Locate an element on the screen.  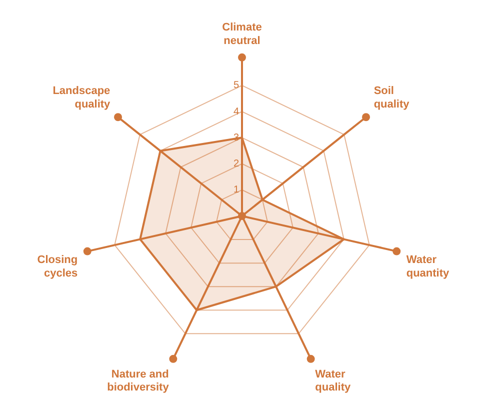
spoke-label: Closing cycles is located at coordinates (57, 267).